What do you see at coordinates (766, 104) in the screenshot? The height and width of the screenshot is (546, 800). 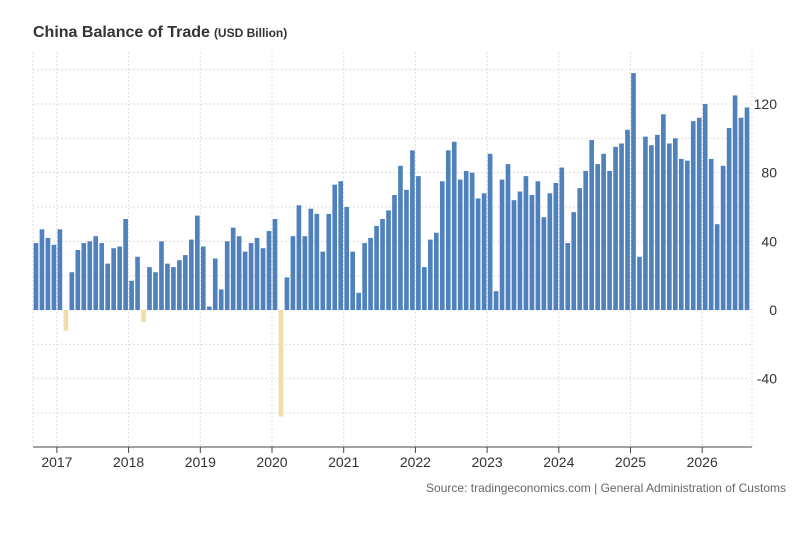 I see `y-tick-label: 120` at bounding box center [766, 104].